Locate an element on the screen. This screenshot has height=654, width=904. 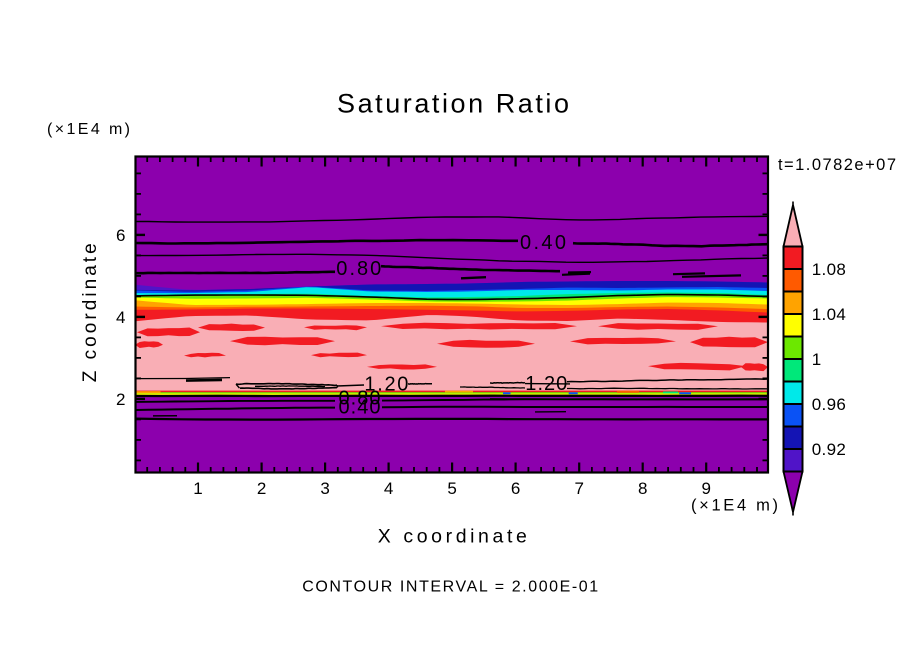
svg-text: CONTOUR INTERVAL = 2.000E-01 is located at coordinates (450, 587).